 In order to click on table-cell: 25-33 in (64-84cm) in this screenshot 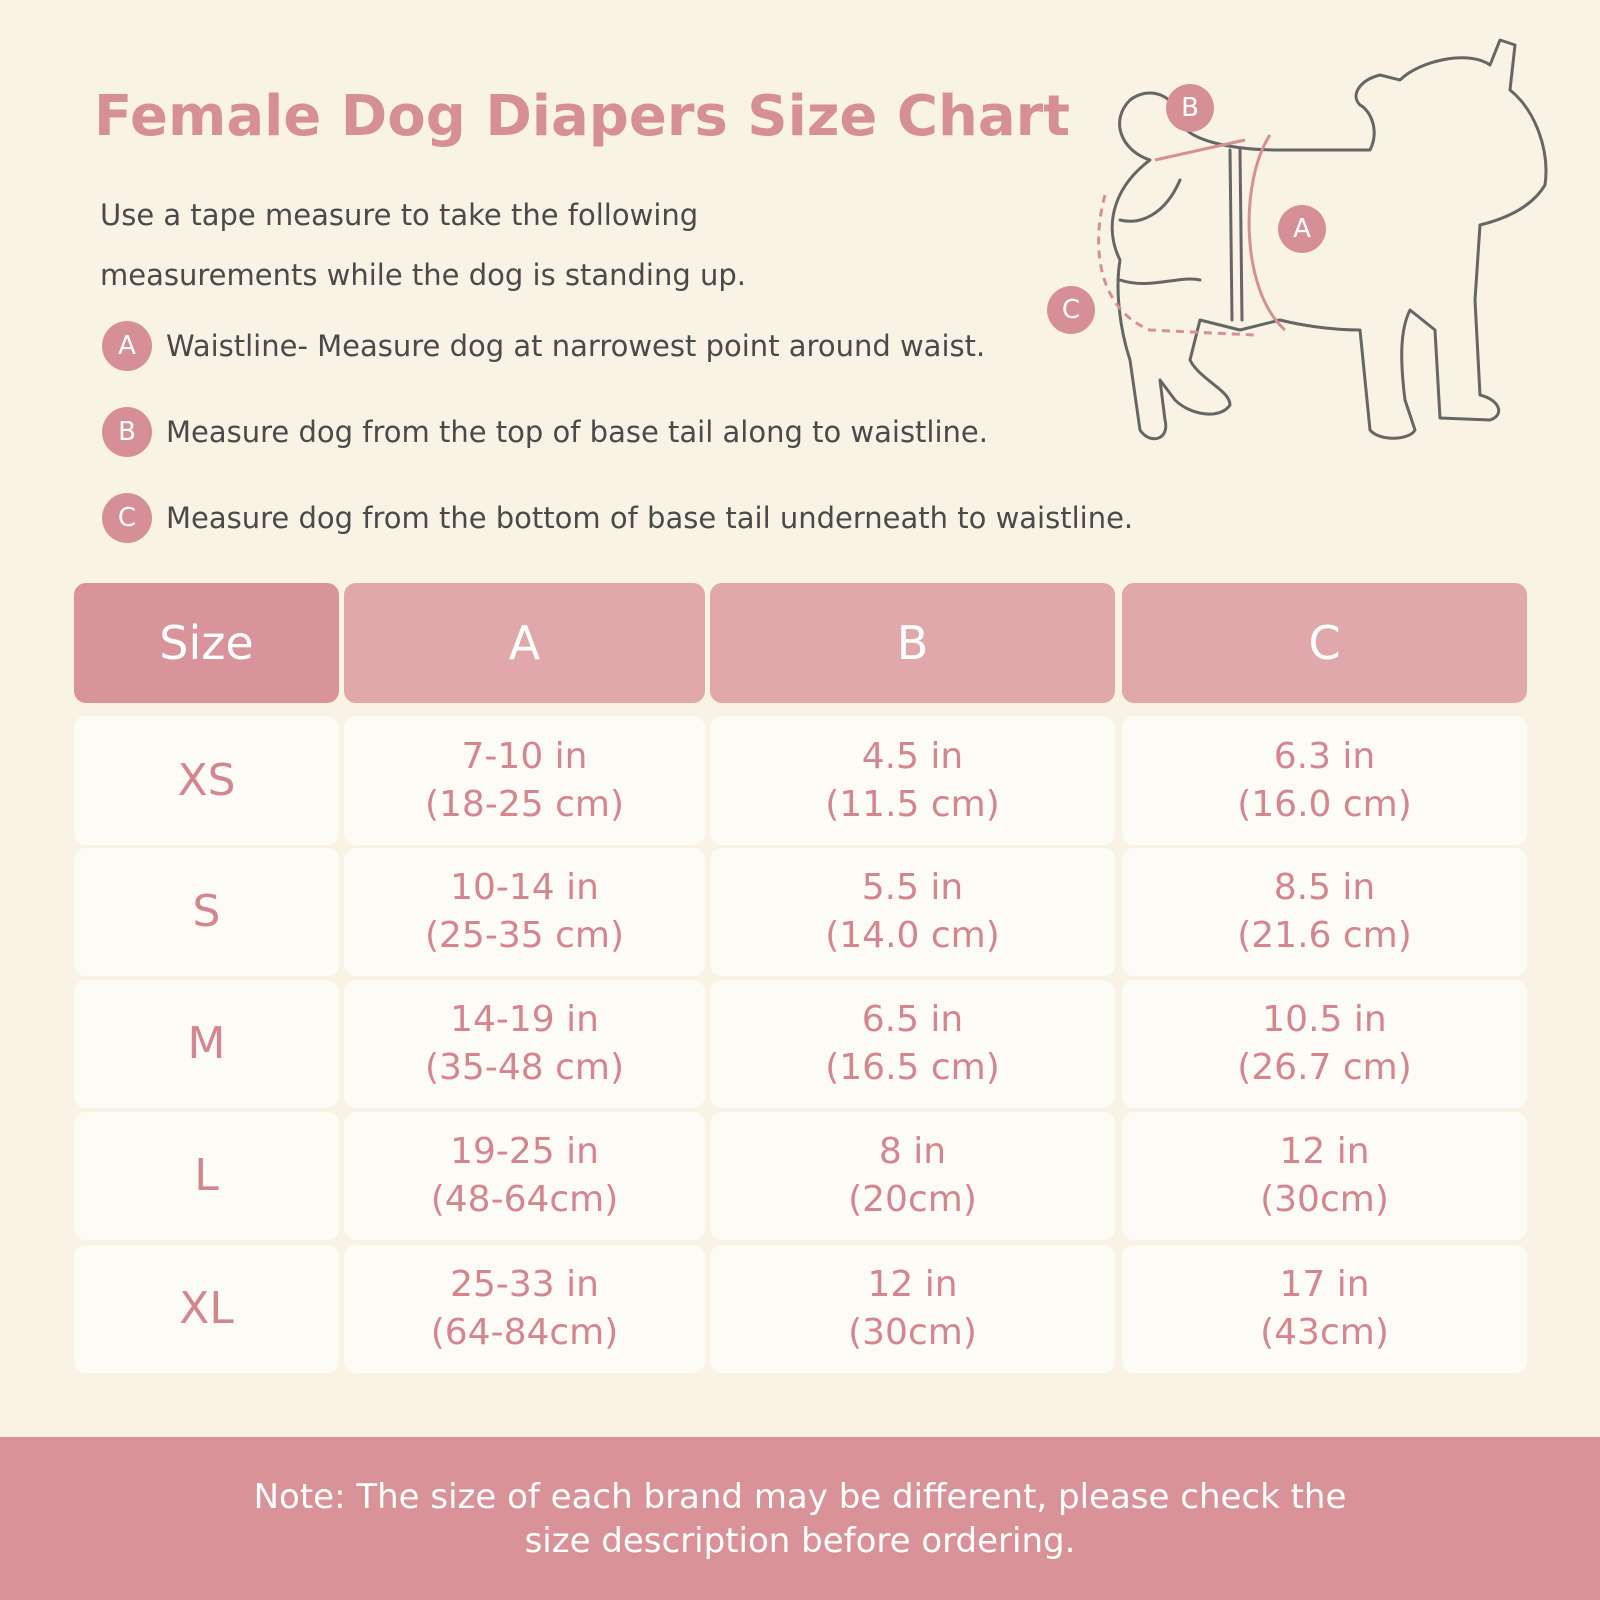, I will do `click(524, 1309)`.